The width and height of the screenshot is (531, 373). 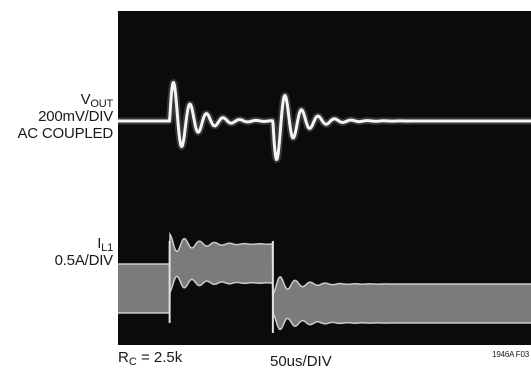 What do you see at coordinates (105, 244) in the screenshot?
I see `il1-name: IL1` at bounding box center [105, 244].